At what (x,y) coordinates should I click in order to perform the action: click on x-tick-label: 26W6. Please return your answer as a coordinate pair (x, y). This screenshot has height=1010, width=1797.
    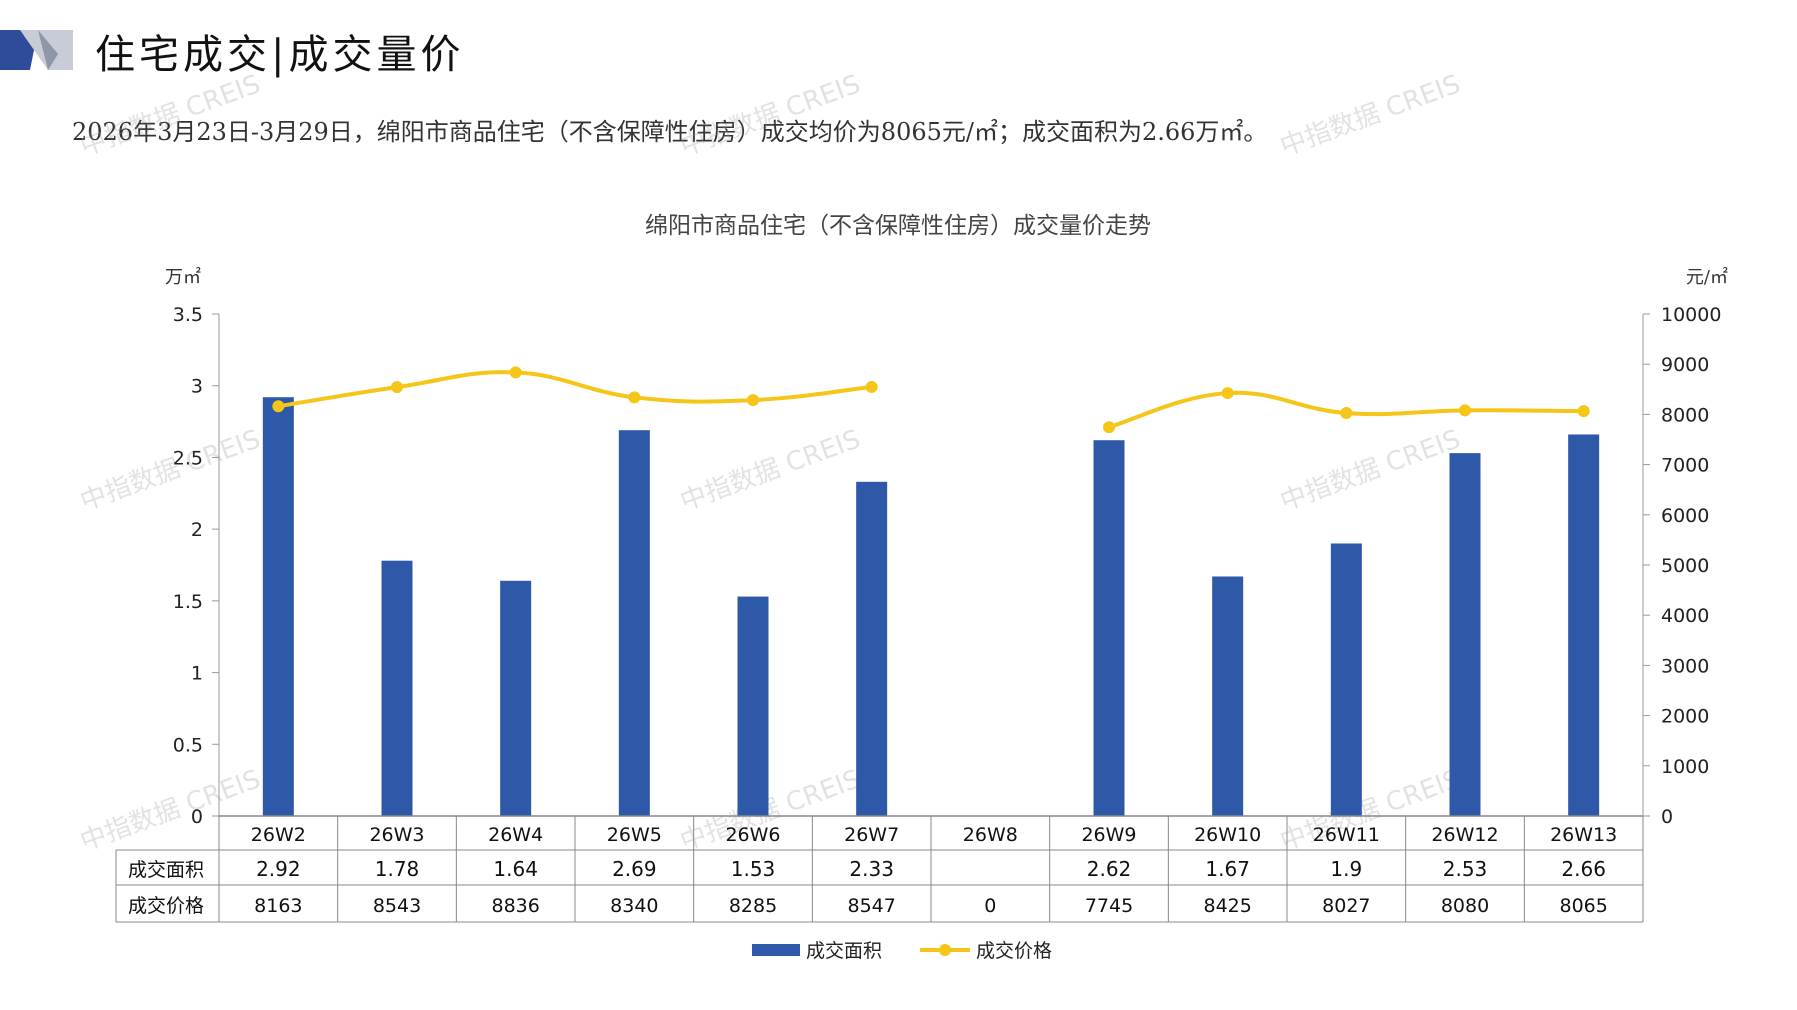
    Looking at the image, I should click on (752, 835).